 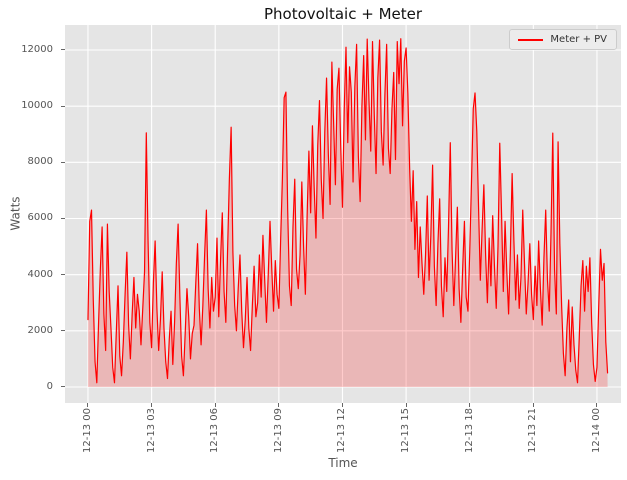 I want to click on y-tick-label: 2000, so click(x=40, y=330).